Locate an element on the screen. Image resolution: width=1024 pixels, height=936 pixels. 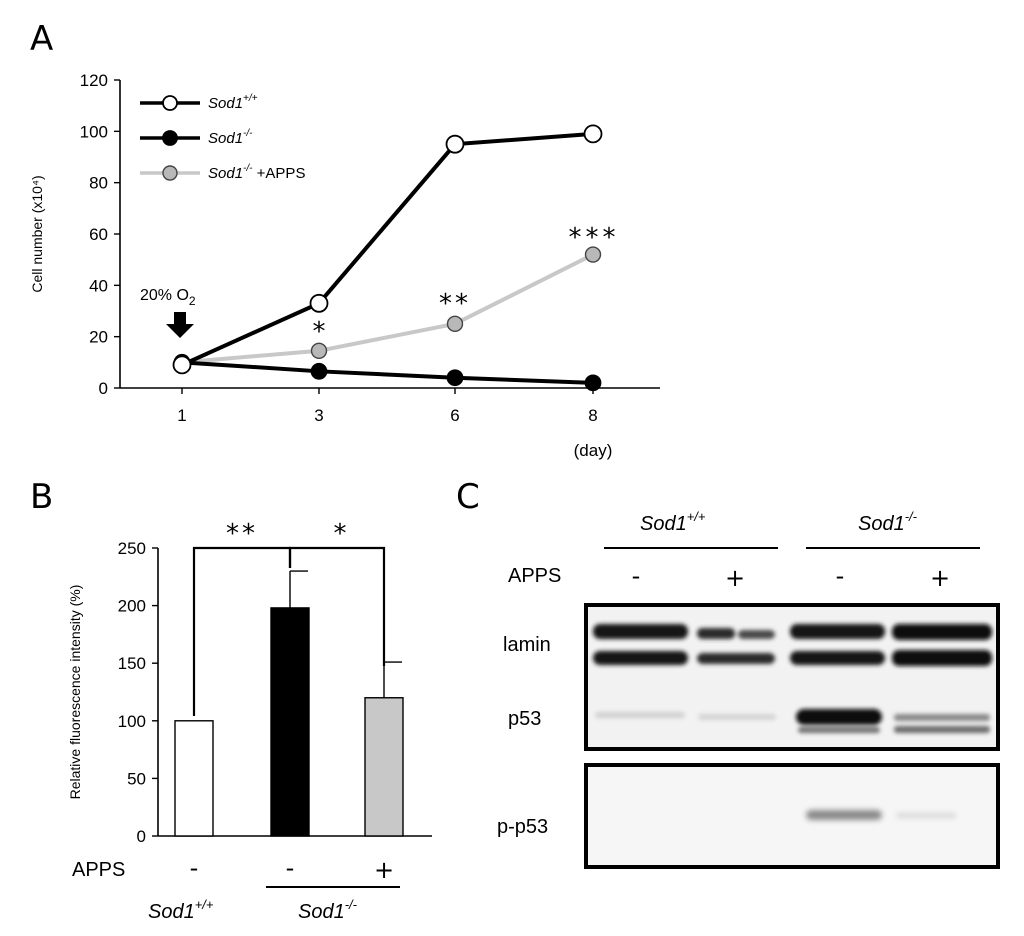
panel-b-apps-sign-2: - is located at coordinates (290, 868).